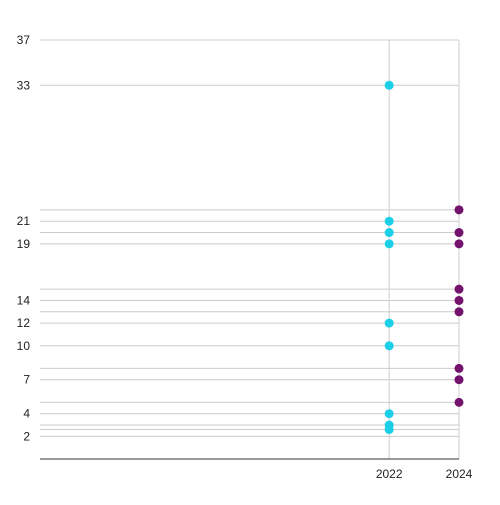  What do you see at coordinates (24, 40) in the screenshot?
I see `y-tick-label: 37` at bounding box center [24, 40].